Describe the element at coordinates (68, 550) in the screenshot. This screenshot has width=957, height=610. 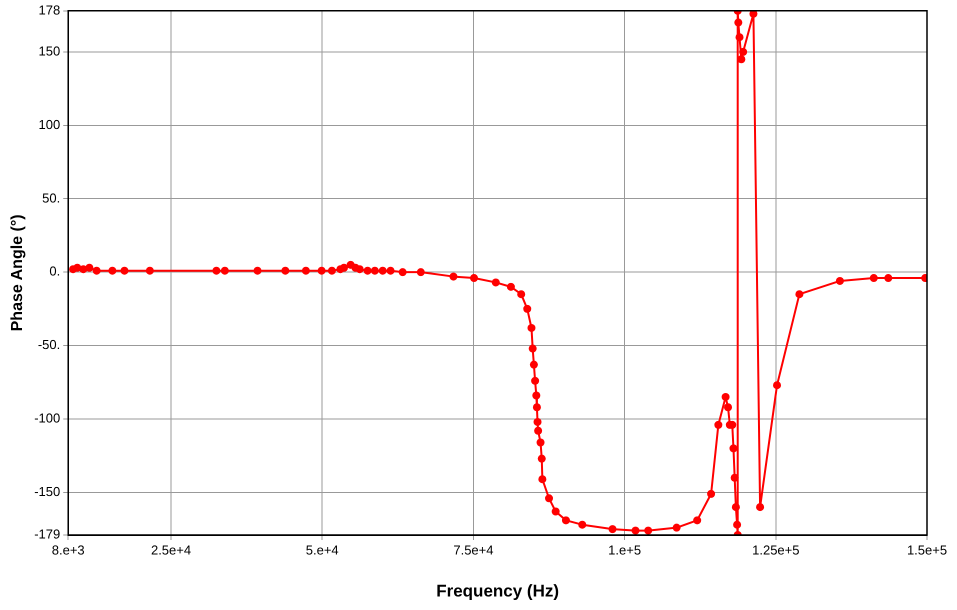
I see `x-tick-label: 8.e+3` at that location.